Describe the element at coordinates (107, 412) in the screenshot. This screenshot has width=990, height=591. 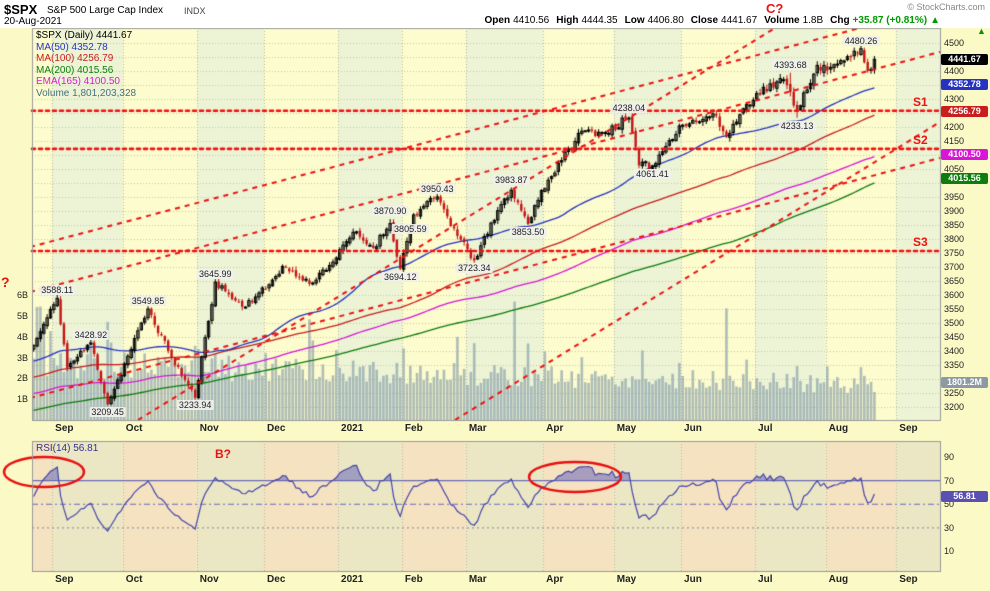
I see `price-callout: 3209.45` at that location.